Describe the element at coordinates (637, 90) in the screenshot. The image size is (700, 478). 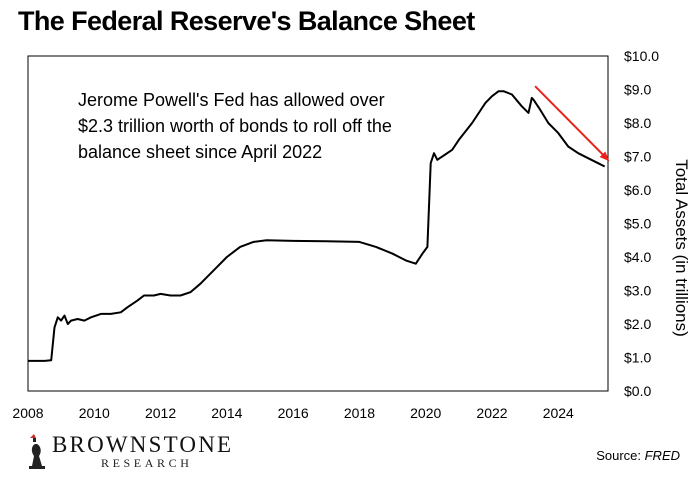
I see `y-tick-label: $9.0` at that location.